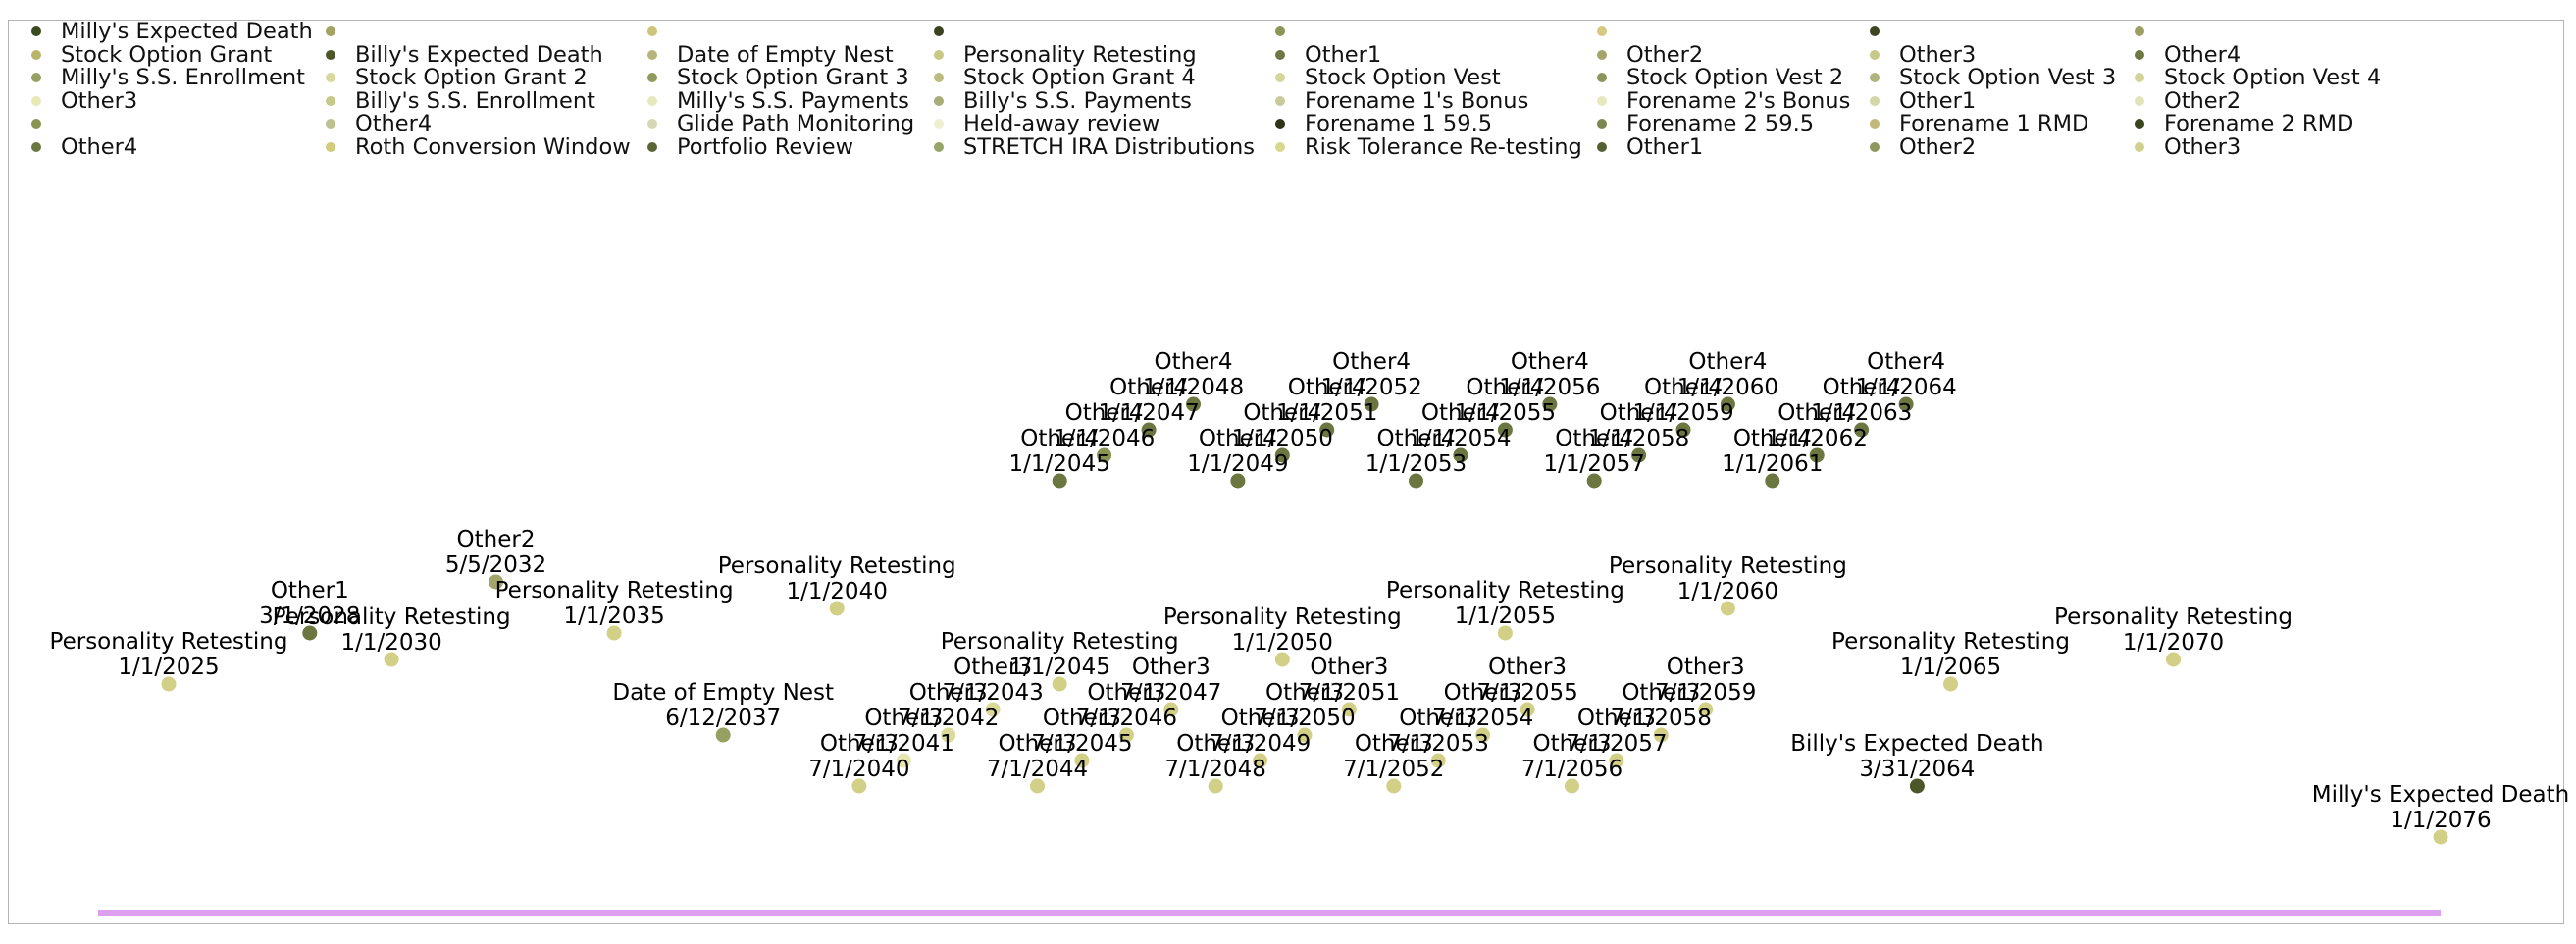  What do you see at coordinates (136, 55) in the screenshot?
I see `legend-item: Stock Option Grant` at bounding box center [136, 55].